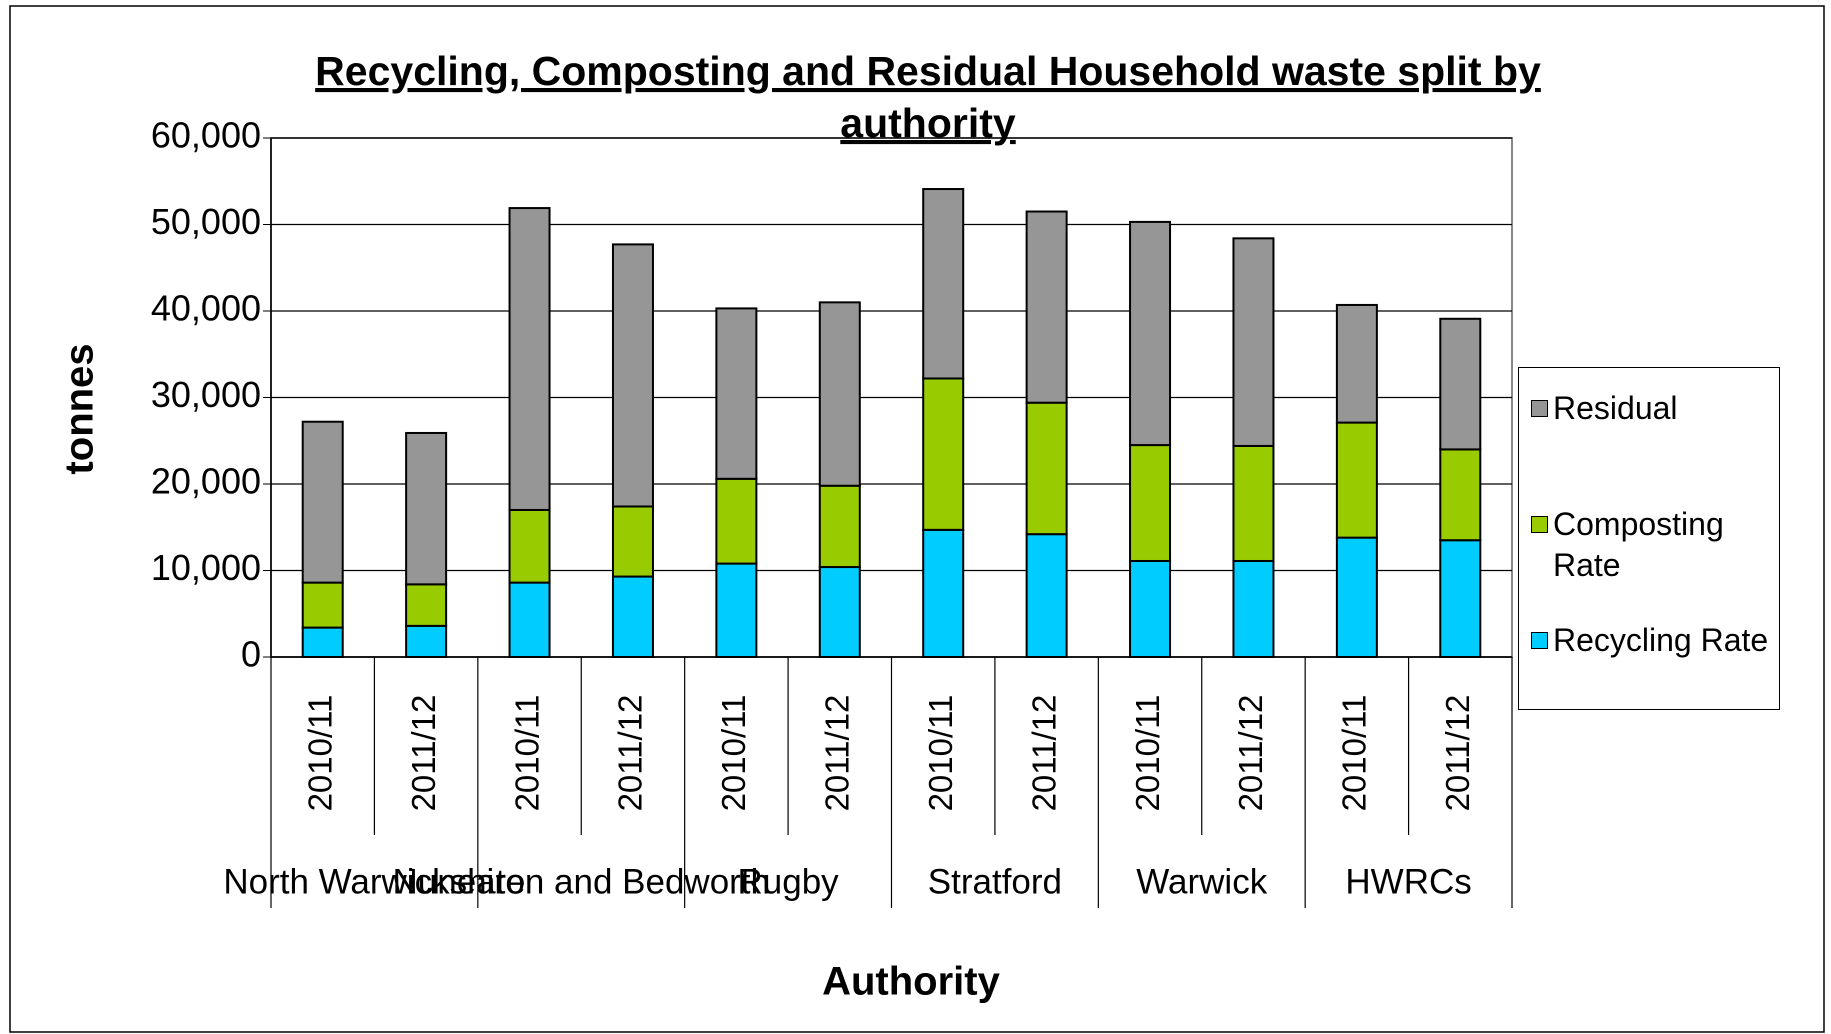 Image resolution: width=1831 pixels, height=1034 pixels. Describe the element at coordinates (582, 881) in the screenshot. I see `group-label: Nuneaton and Bedworth` at that location.